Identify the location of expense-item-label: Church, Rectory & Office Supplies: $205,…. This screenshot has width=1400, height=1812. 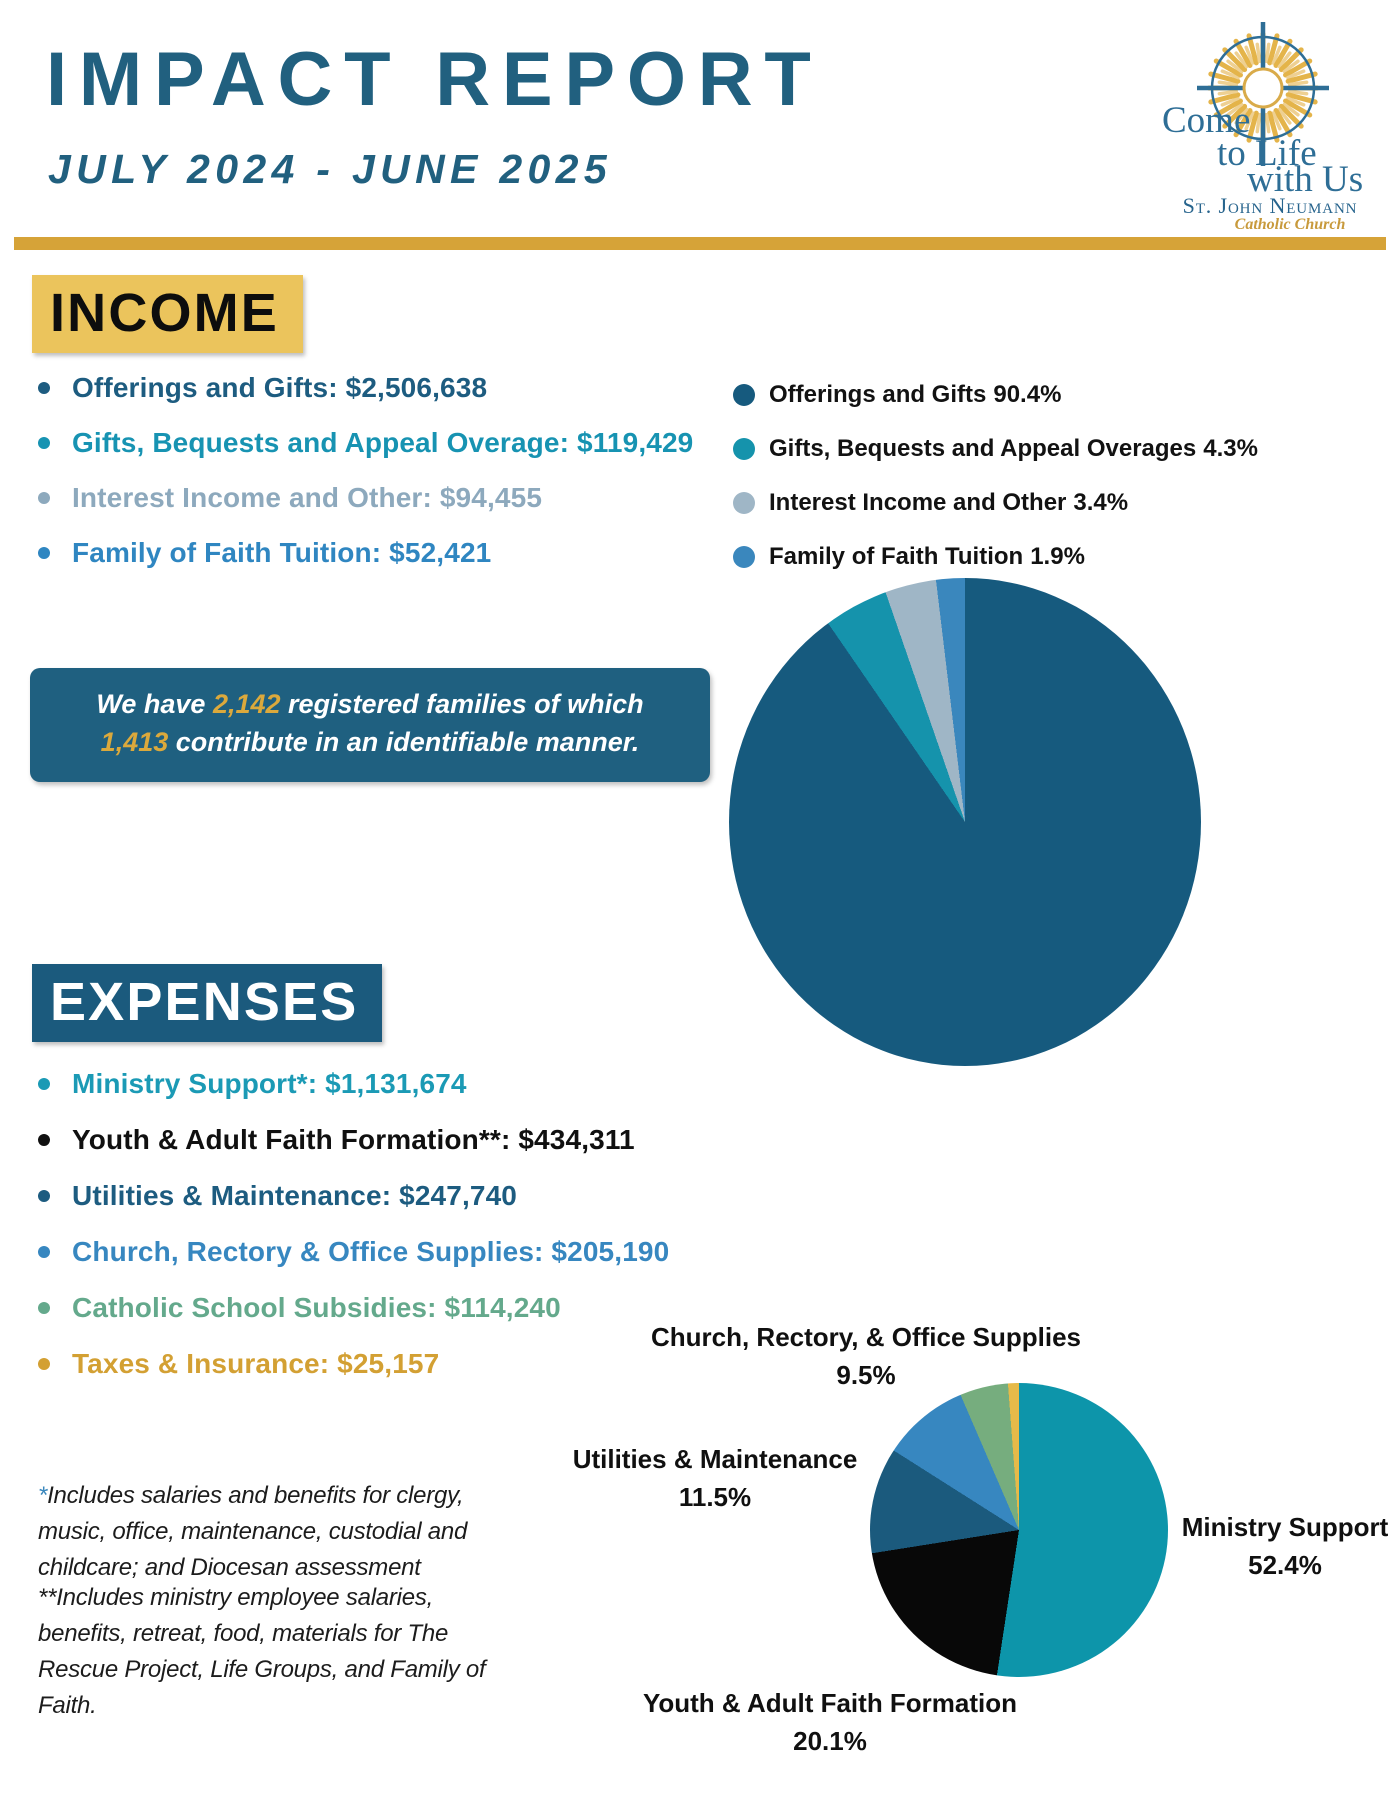
(371, 1251).